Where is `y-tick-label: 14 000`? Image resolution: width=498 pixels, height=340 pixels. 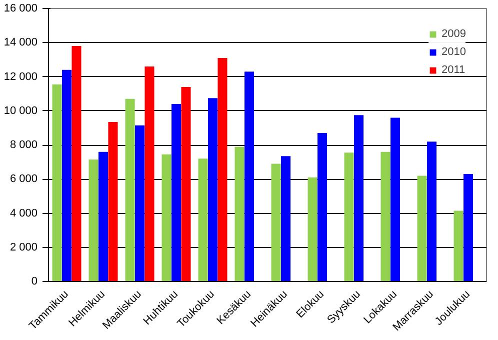
y-tick-label: 14 000 is located at coordinates (21, 42).